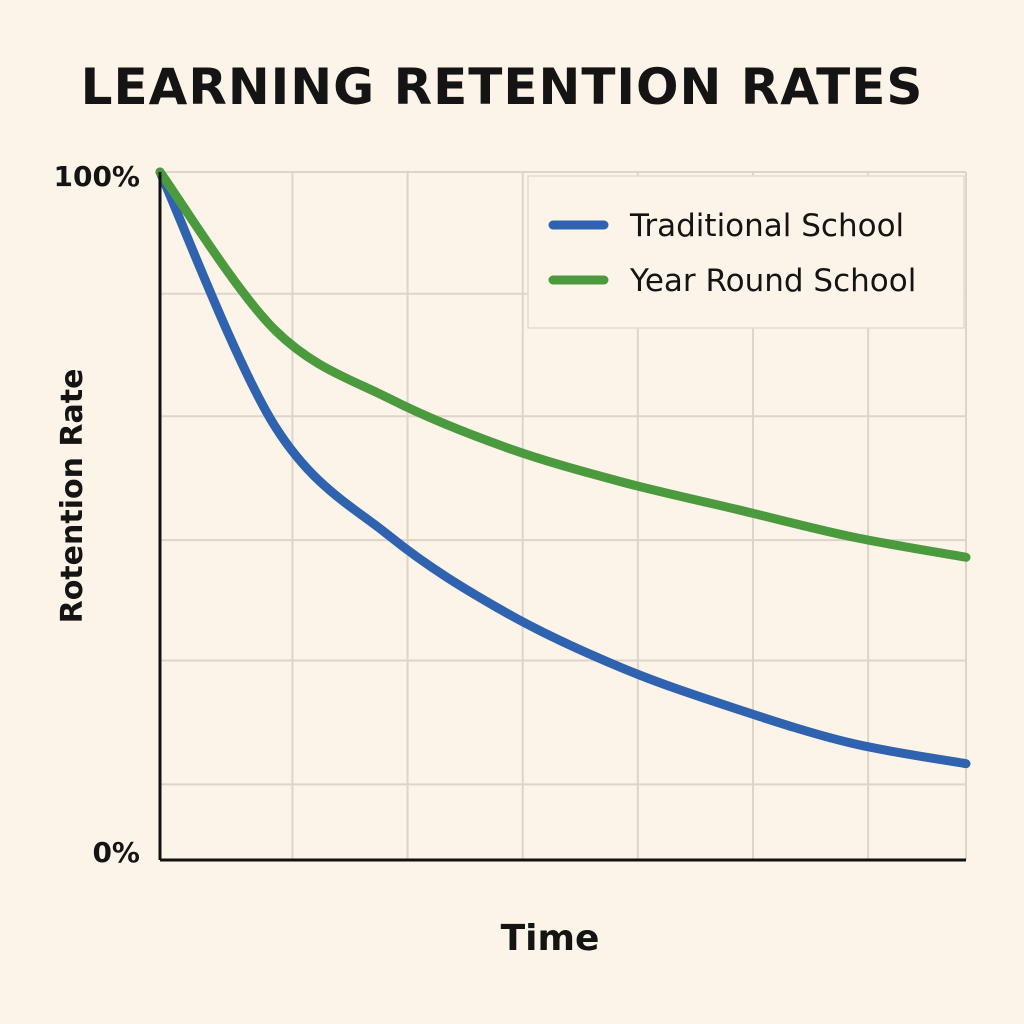 Image resolution: width=1024 pixels, height=1024 pixels. I want to click on legend-label-traditional: Traditional School, so click(766, 226).